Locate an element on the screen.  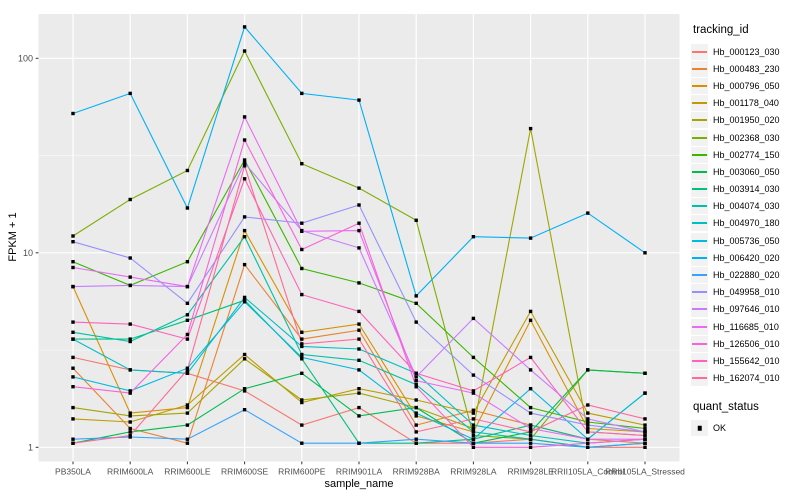
legend-item-label: Hb_002368_030 is located at coordinates (746, 137).